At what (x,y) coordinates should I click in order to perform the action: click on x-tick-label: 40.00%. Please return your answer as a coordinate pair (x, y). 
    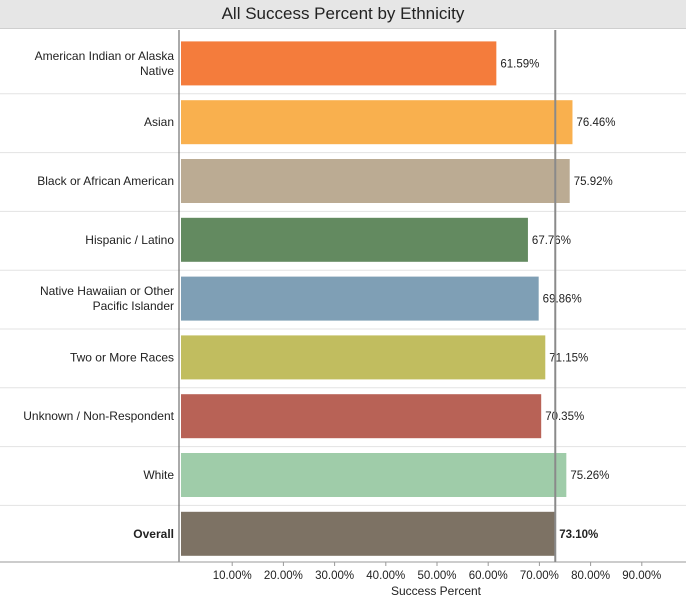
    Looking at the image, I should click on (385, 576).